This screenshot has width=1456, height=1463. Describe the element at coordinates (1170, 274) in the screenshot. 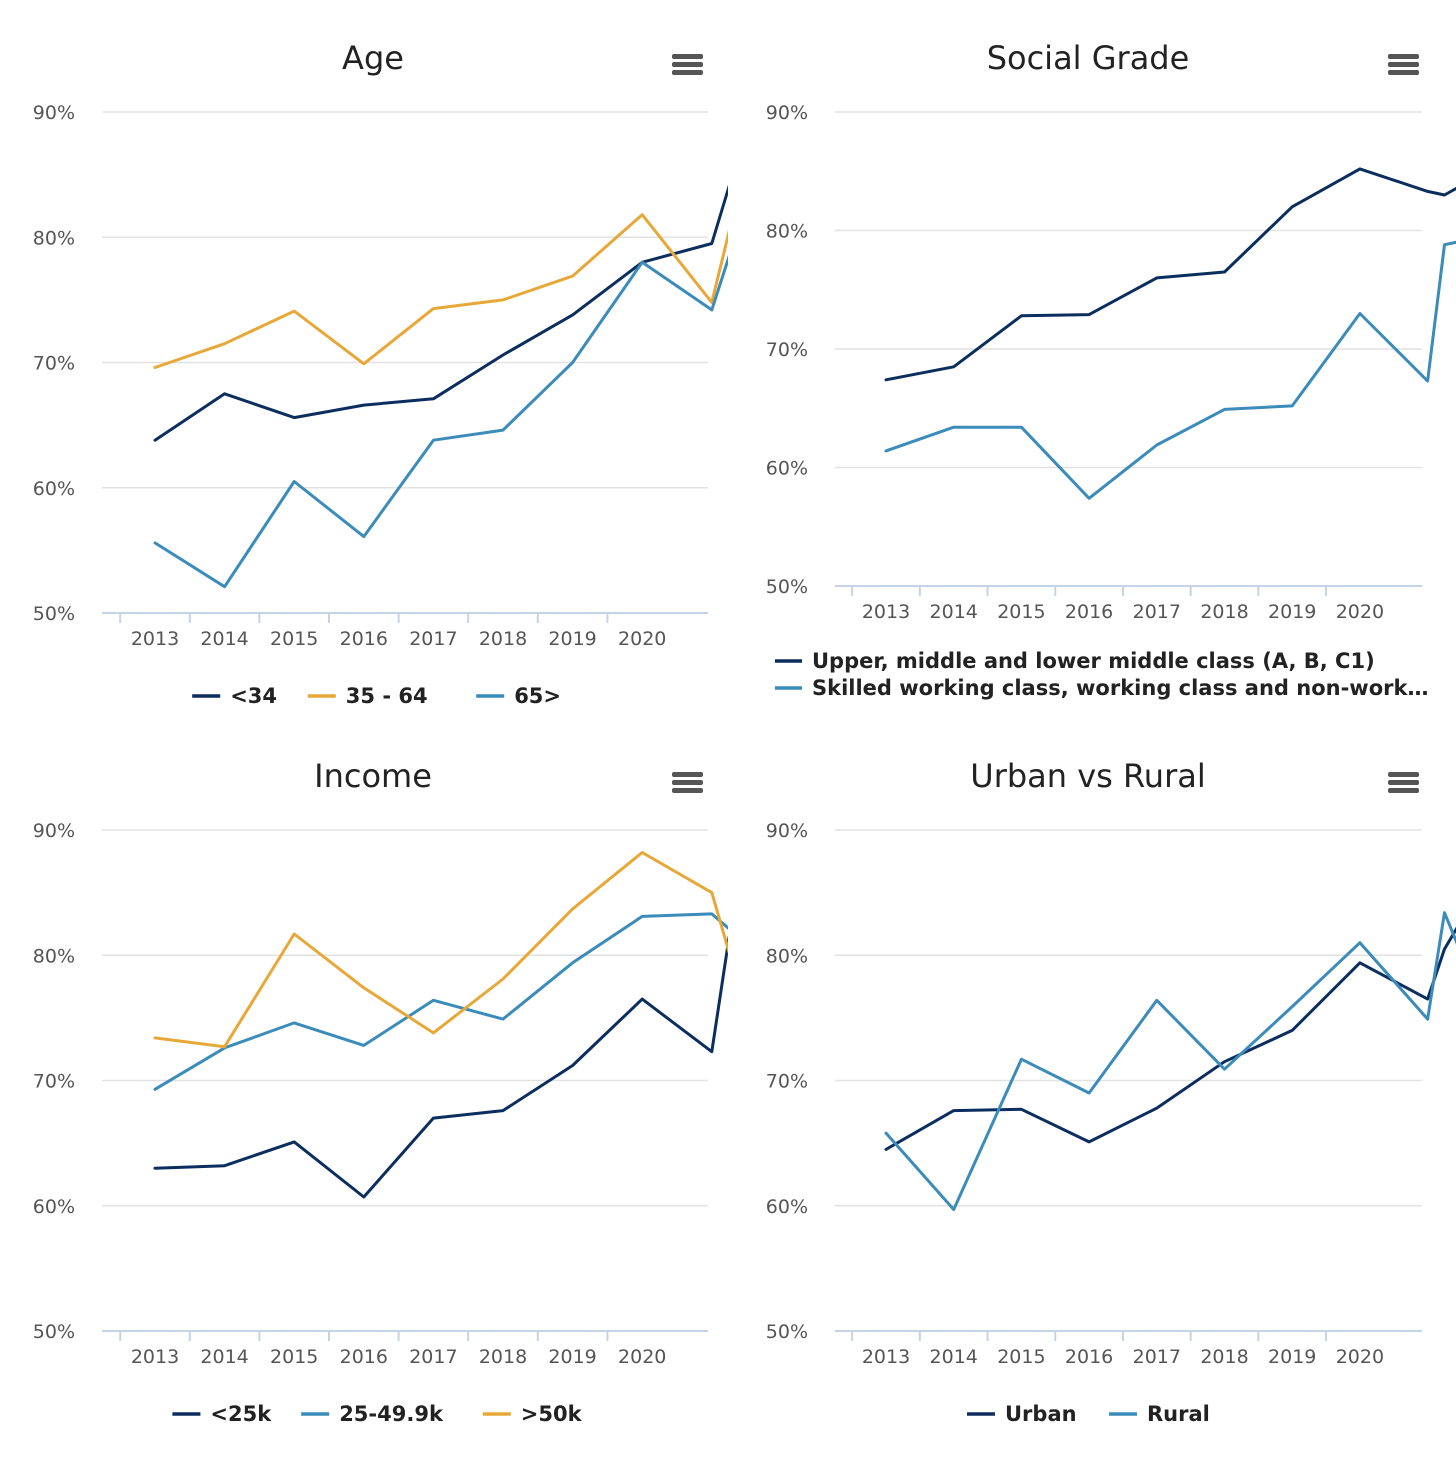

I see `series-line-upper-middle-and-lower-middle-class-a-b-c1` at that location.